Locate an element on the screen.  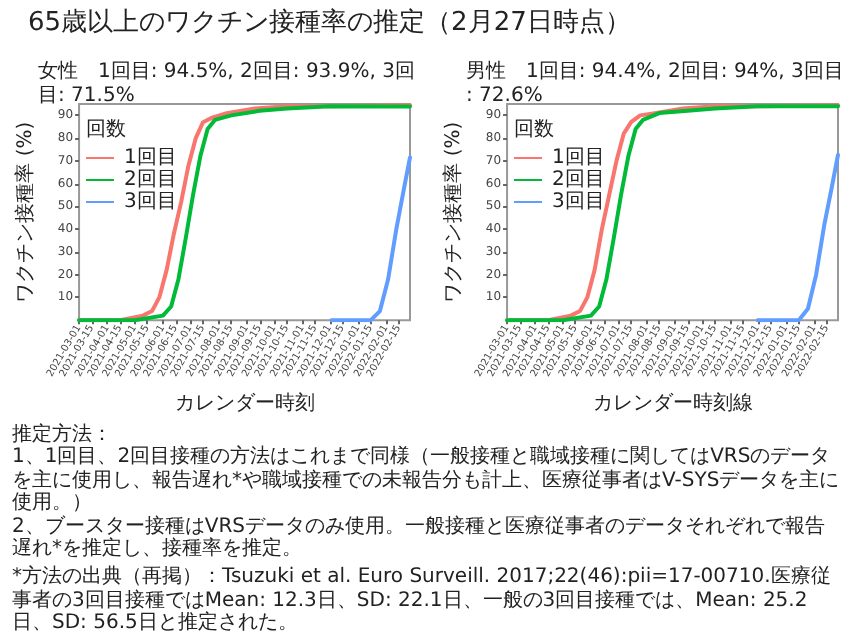
chart-title: 男性 1回目: 94.4%, 2回目: 94%, 3回目: 72.6% is located at coordinates (655, 83).